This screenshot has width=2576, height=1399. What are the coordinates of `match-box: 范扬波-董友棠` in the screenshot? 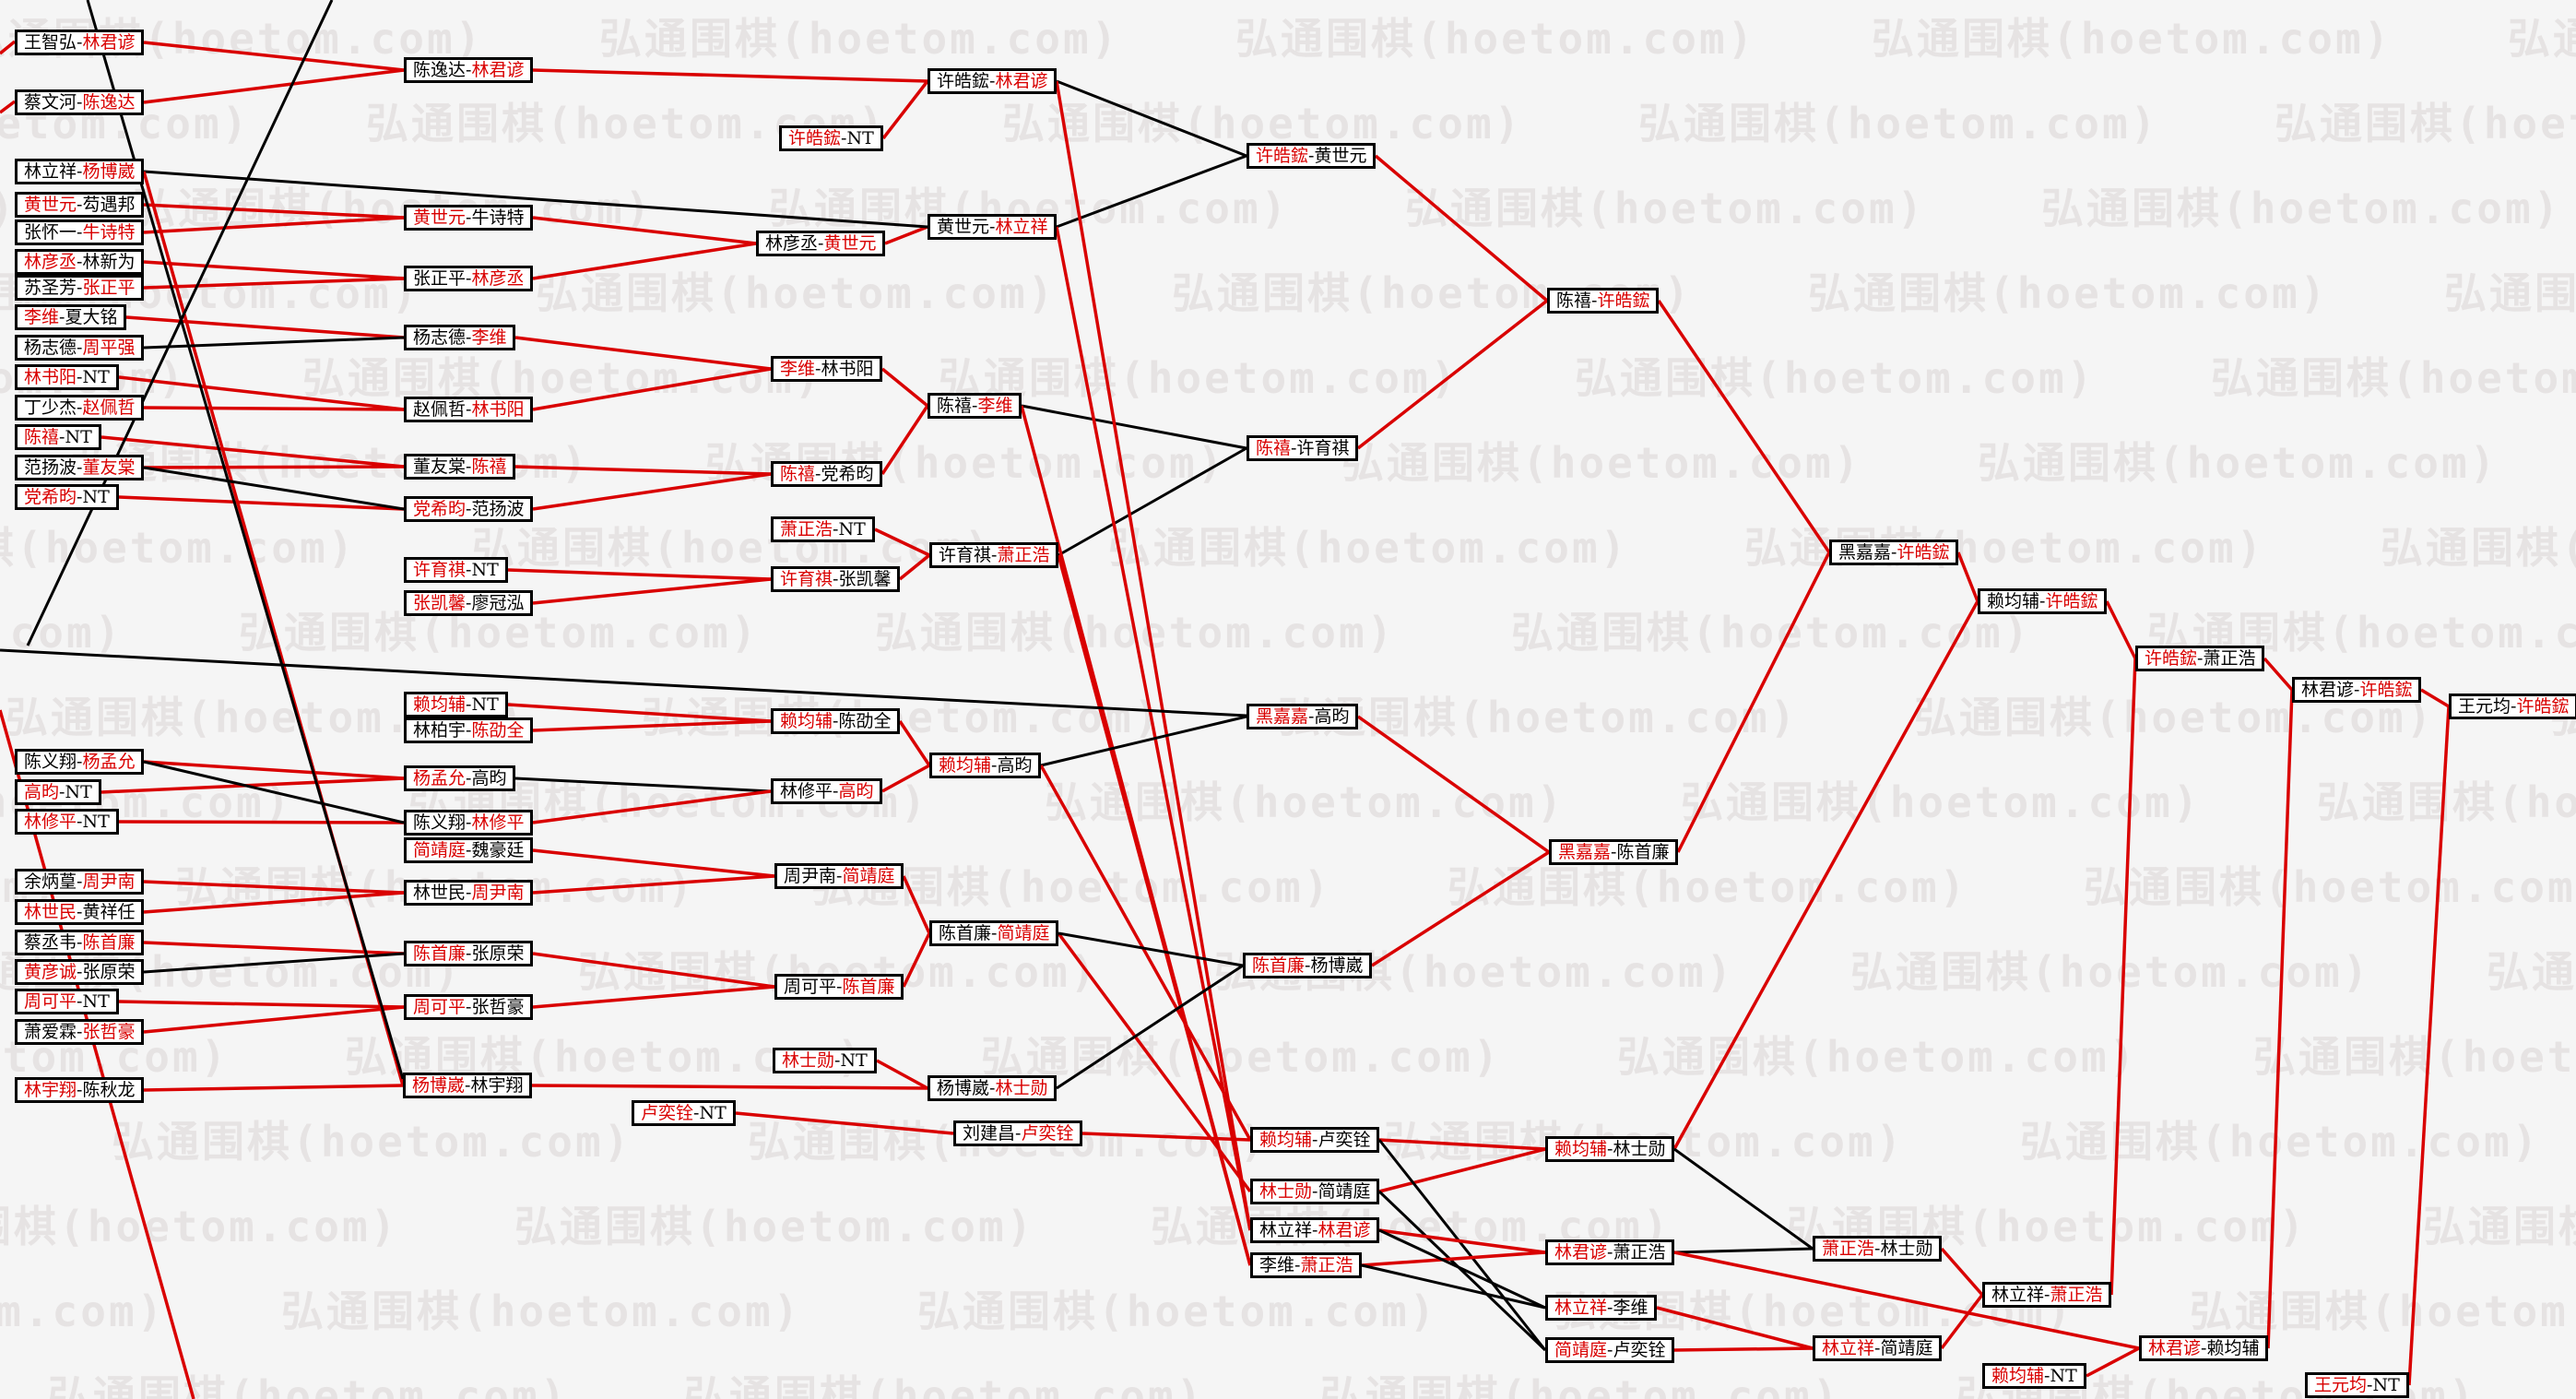 It's located at (80, 467).